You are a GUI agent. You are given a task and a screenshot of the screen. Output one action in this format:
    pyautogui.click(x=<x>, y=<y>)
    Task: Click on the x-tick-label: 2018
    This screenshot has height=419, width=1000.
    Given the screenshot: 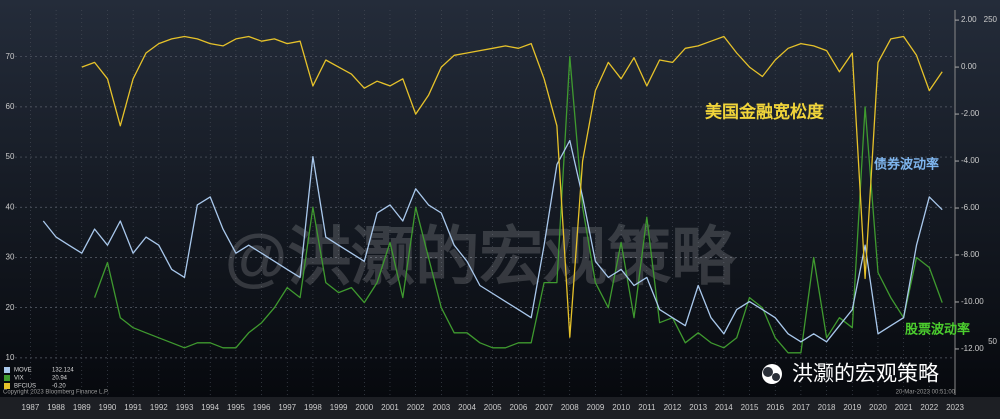 What is the action you would take?
    pyautogui.click(x=827, y=407)
    